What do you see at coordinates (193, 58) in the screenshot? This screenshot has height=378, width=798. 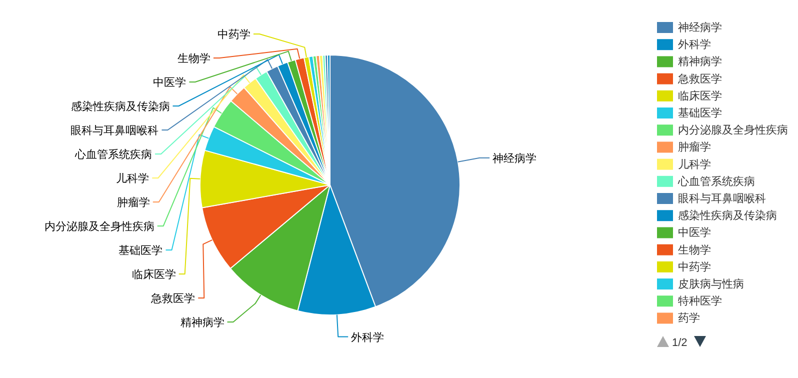 I see `slice-label: 生物学` at bounding box center [193, 58].